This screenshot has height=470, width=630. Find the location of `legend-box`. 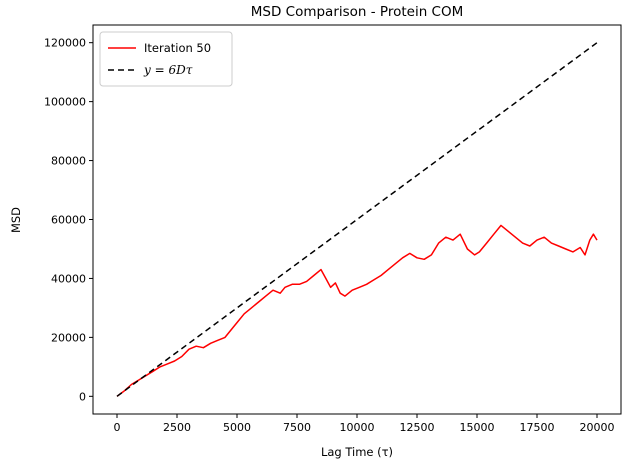

legend-box is located at coordinates (166, 59).